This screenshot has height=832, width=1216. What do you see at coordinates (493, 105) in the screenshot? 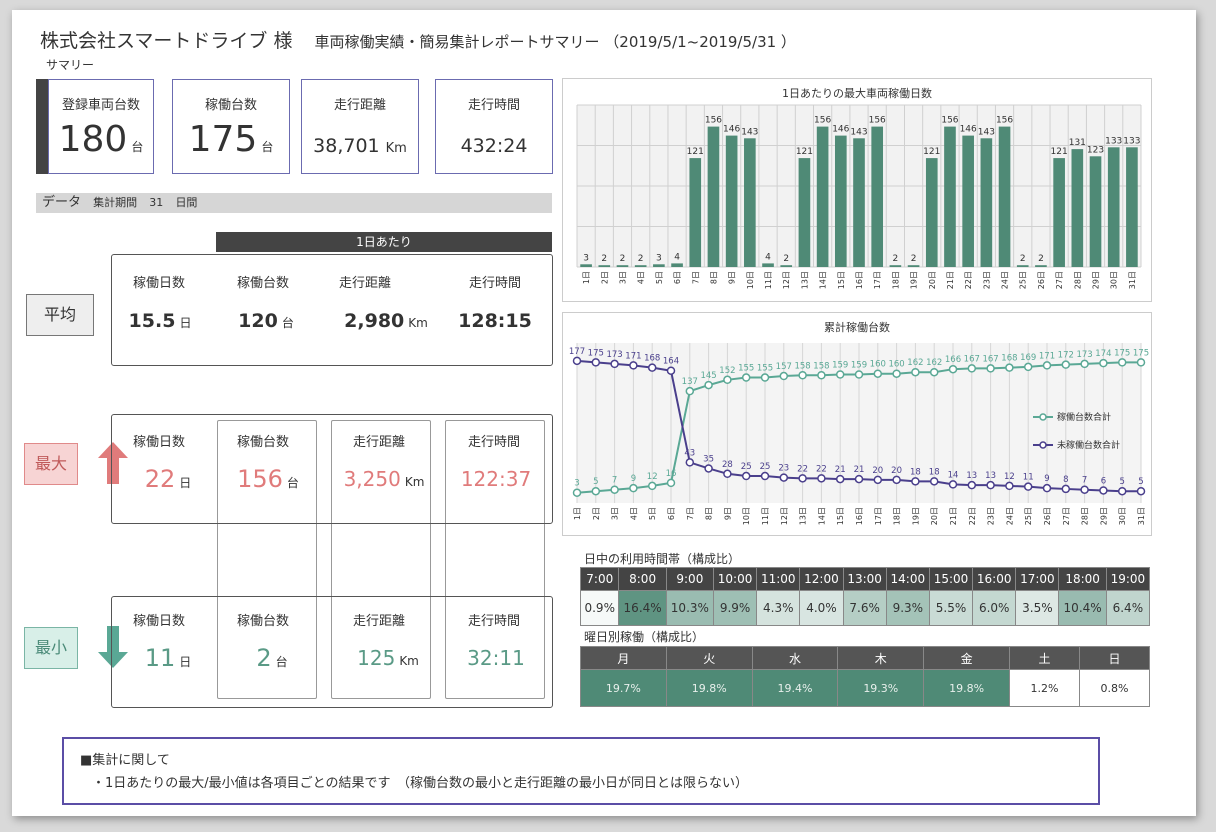
I see `kpi-time-label: 走行時間` at bounding box center [493, 105].